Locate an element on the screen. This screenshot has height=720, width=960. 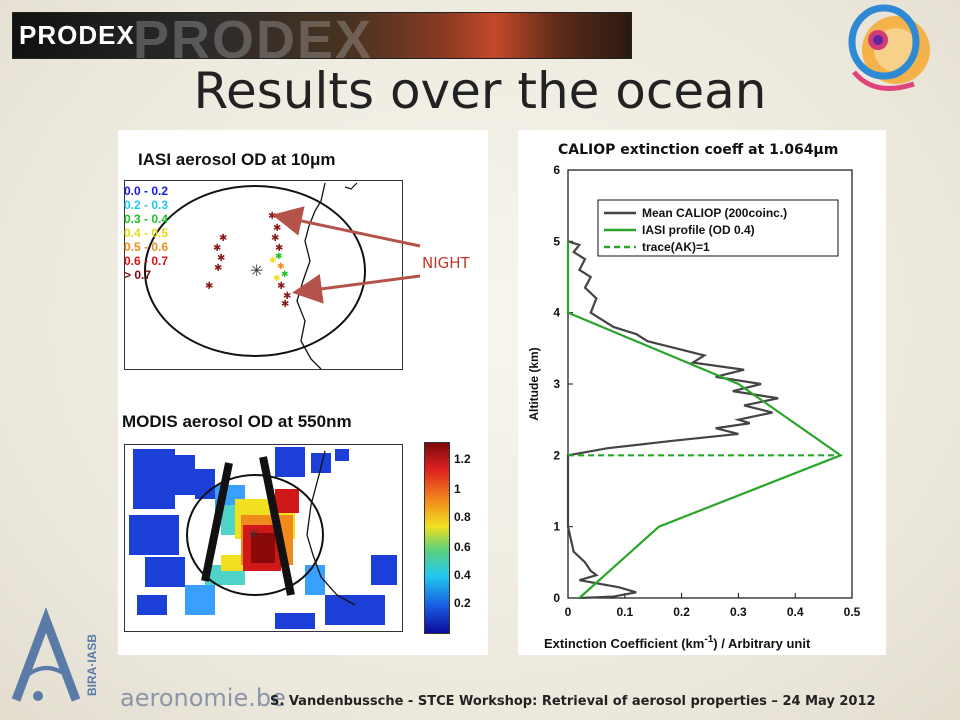
colorbar-label: 1.2 is located at coordinates (462, 459).